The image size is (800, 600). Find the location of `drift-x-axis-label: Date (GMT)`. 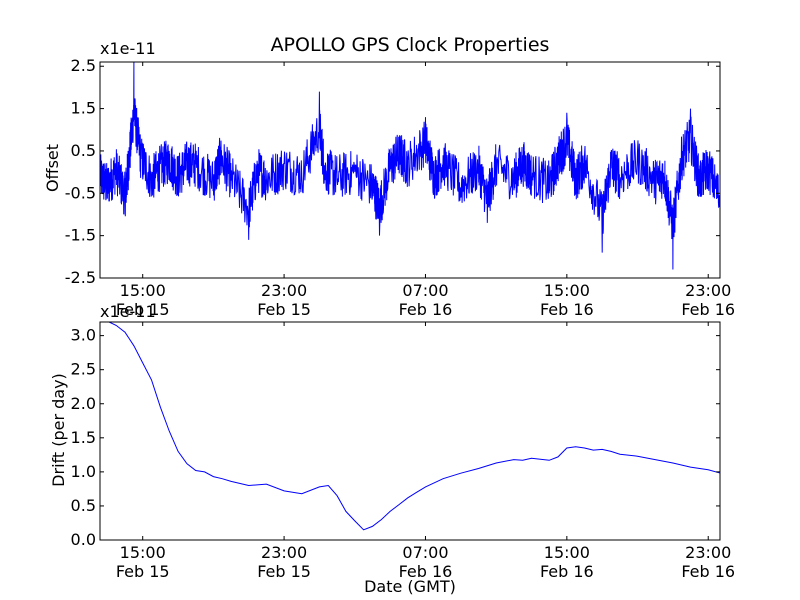

drift-x-axis-label: Date (GMT) is located at coordinates (410, 586).